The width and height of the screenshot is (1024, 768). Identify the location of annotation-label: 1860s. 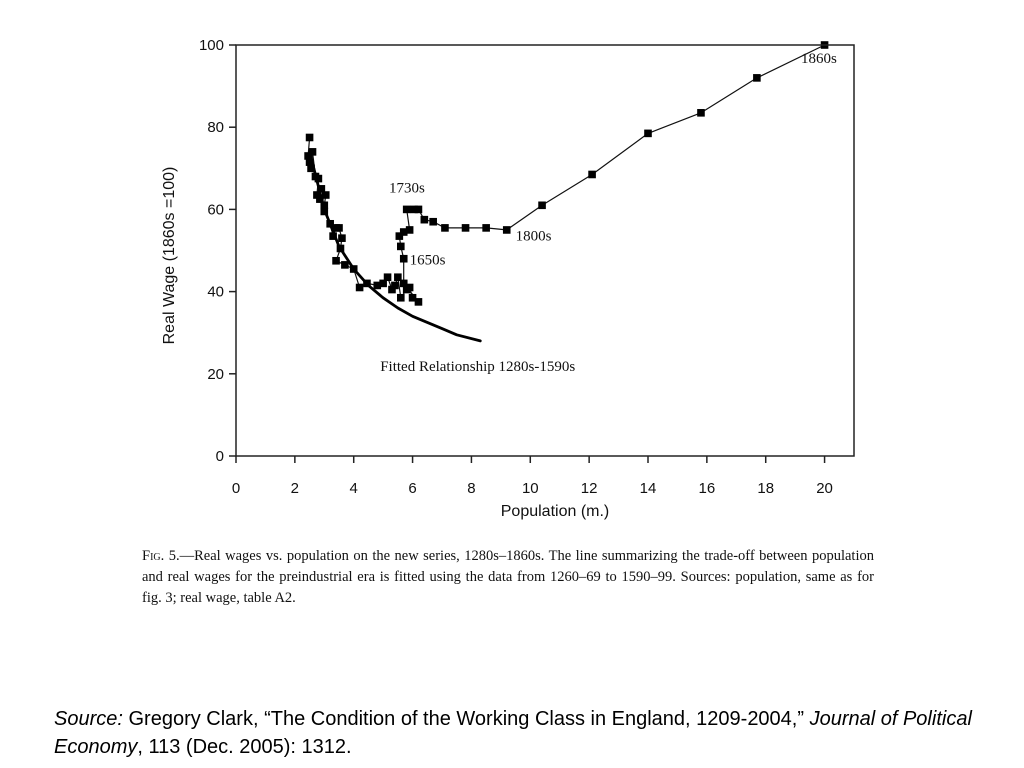
(819, 59).